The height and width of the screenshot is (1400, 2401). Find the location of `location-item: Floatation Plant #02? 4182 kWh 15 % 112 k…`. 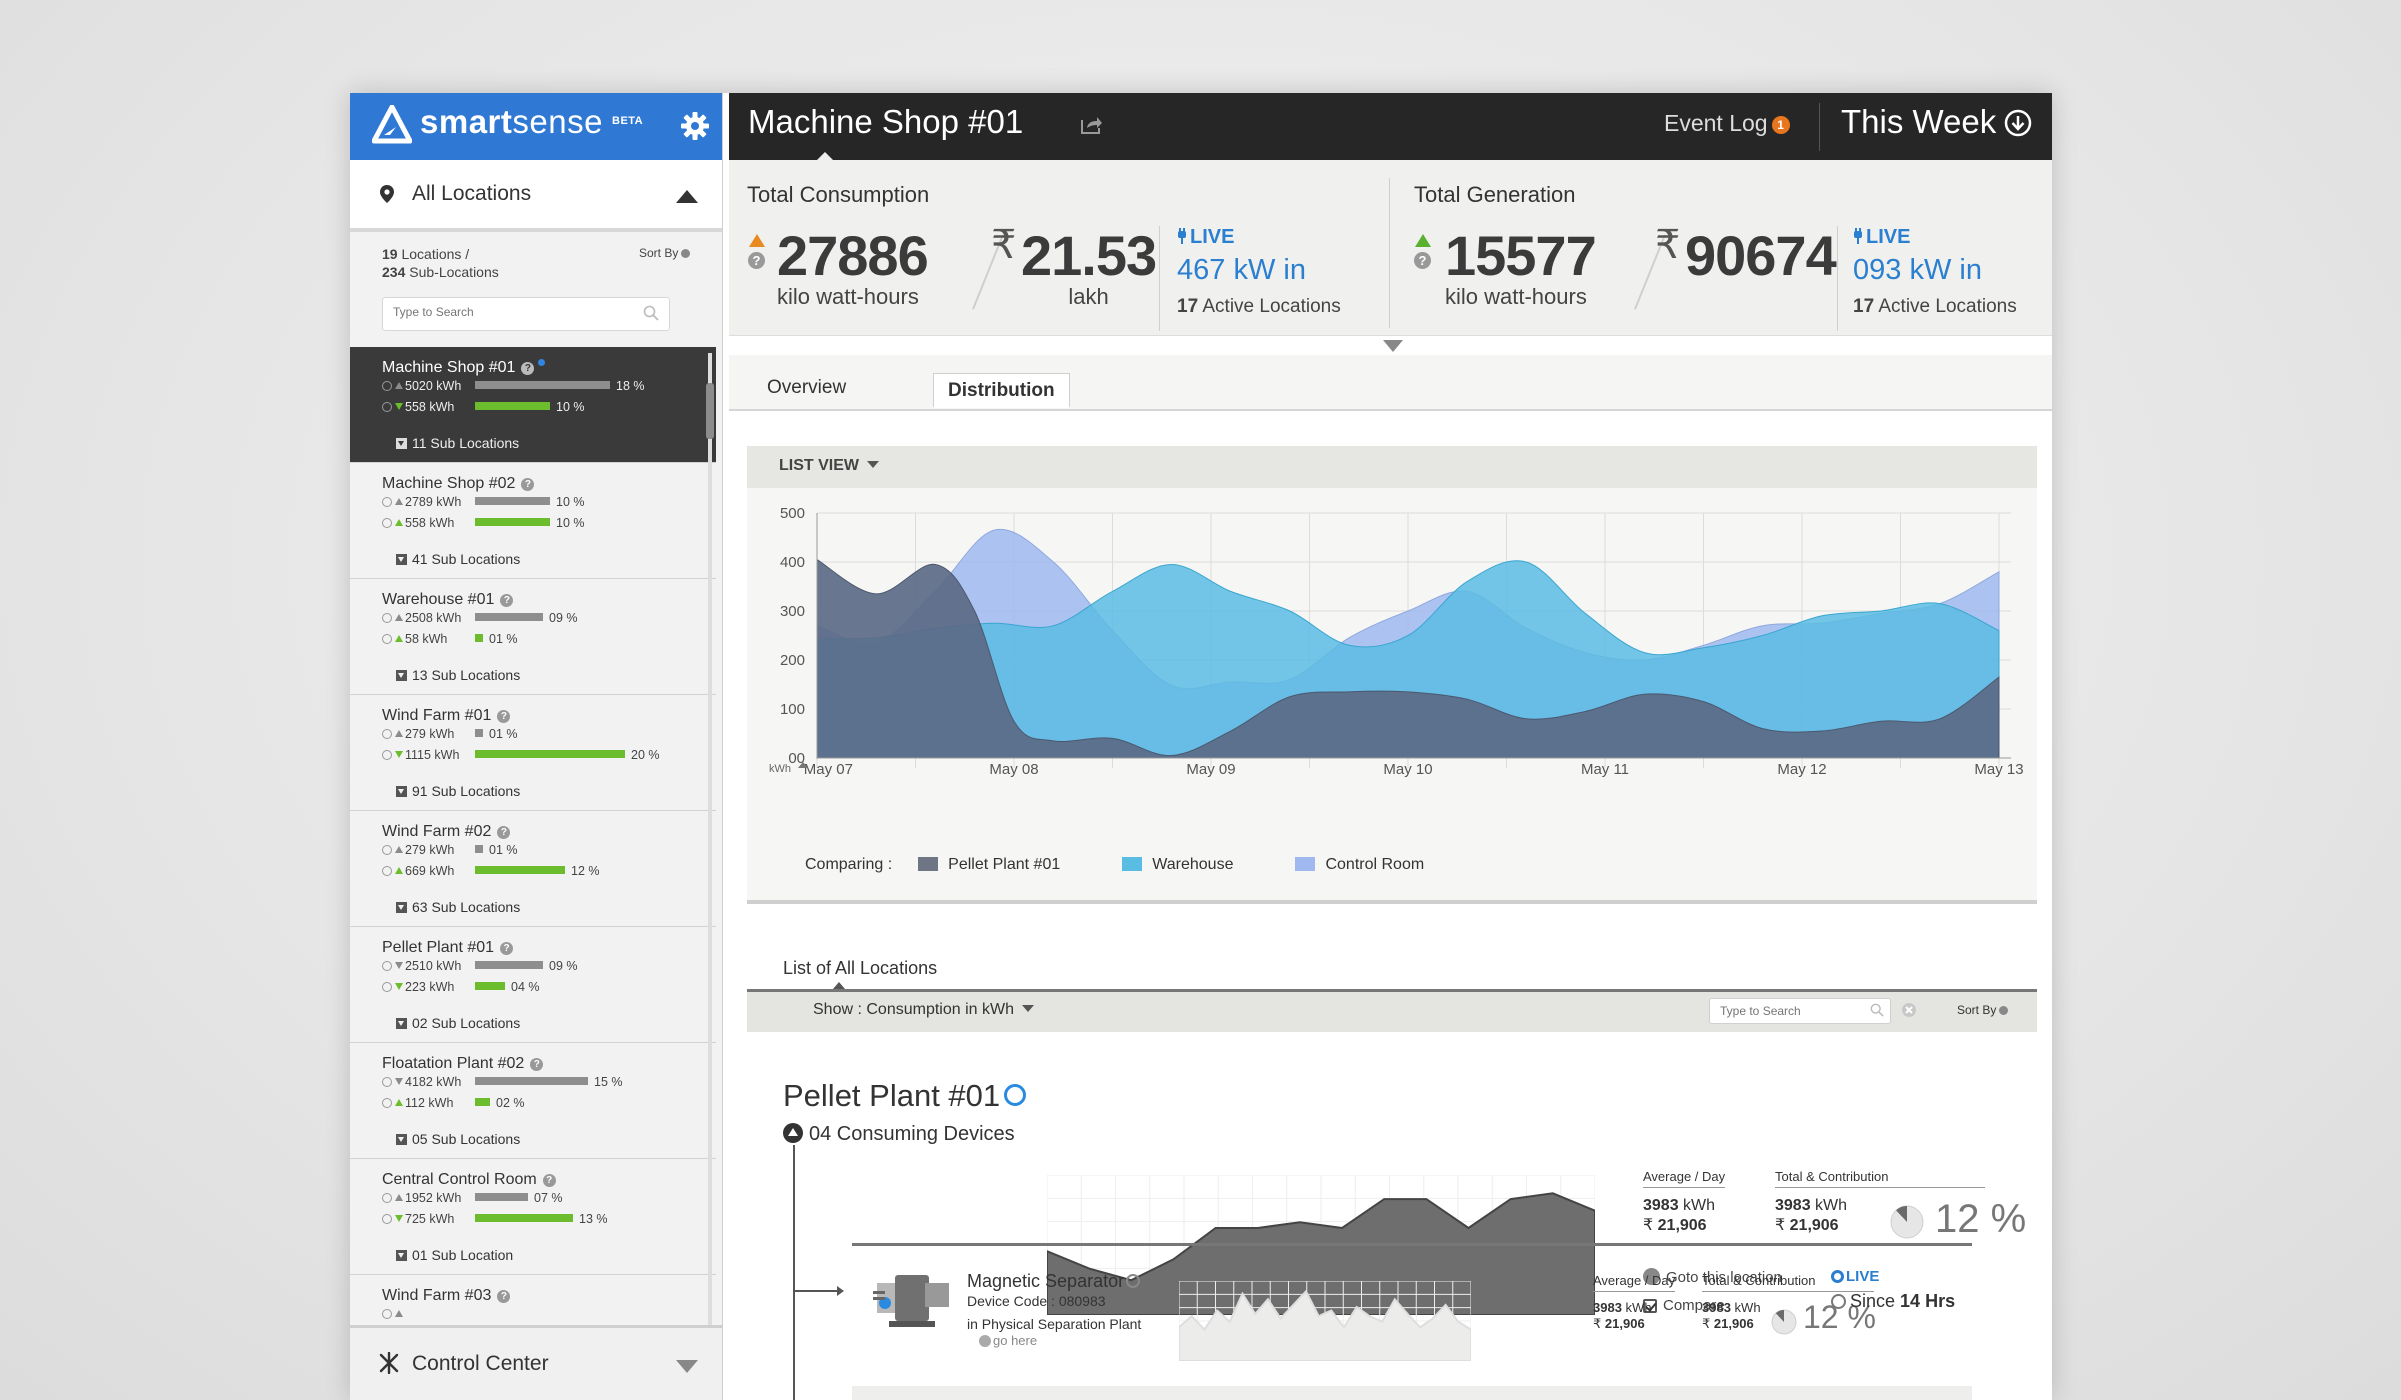

location-item: Floatation Plant #02? 4182 kWh 15 % 112 k… is located at coordinates (533, 1101).